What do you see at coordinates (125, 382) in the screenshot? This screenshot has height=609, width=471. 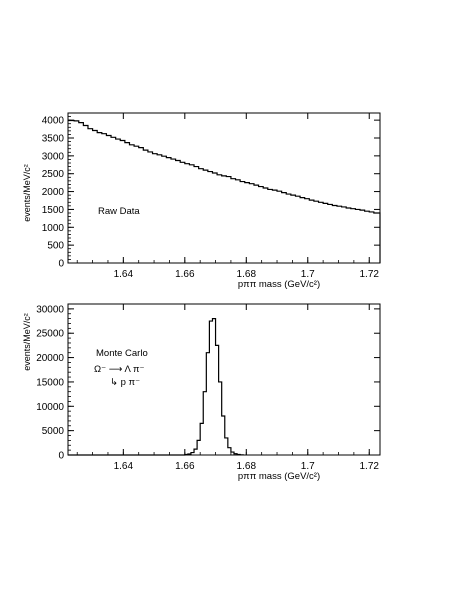 I see `decay-chain-line2: ↳ p π⁻` at bounding box center [125, 382].